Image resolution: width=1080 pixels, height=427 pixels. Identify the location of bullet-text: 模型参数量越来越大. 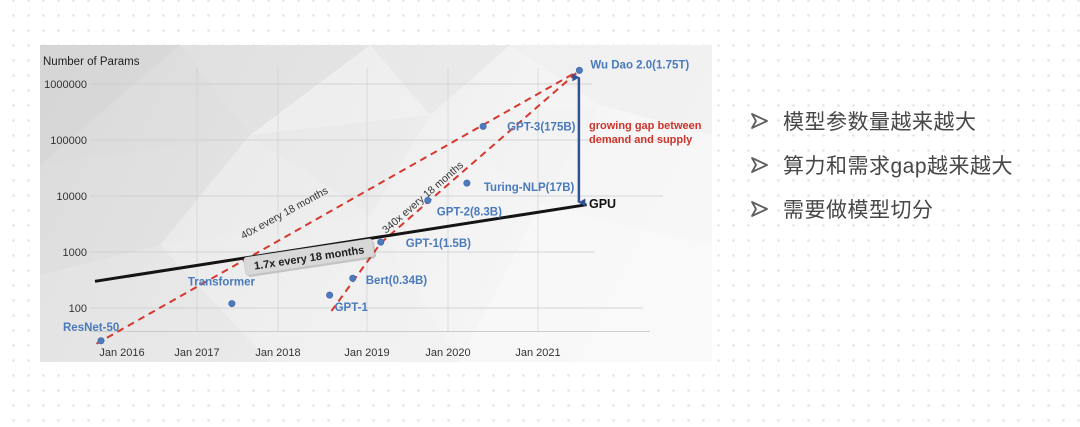
(880, 122).